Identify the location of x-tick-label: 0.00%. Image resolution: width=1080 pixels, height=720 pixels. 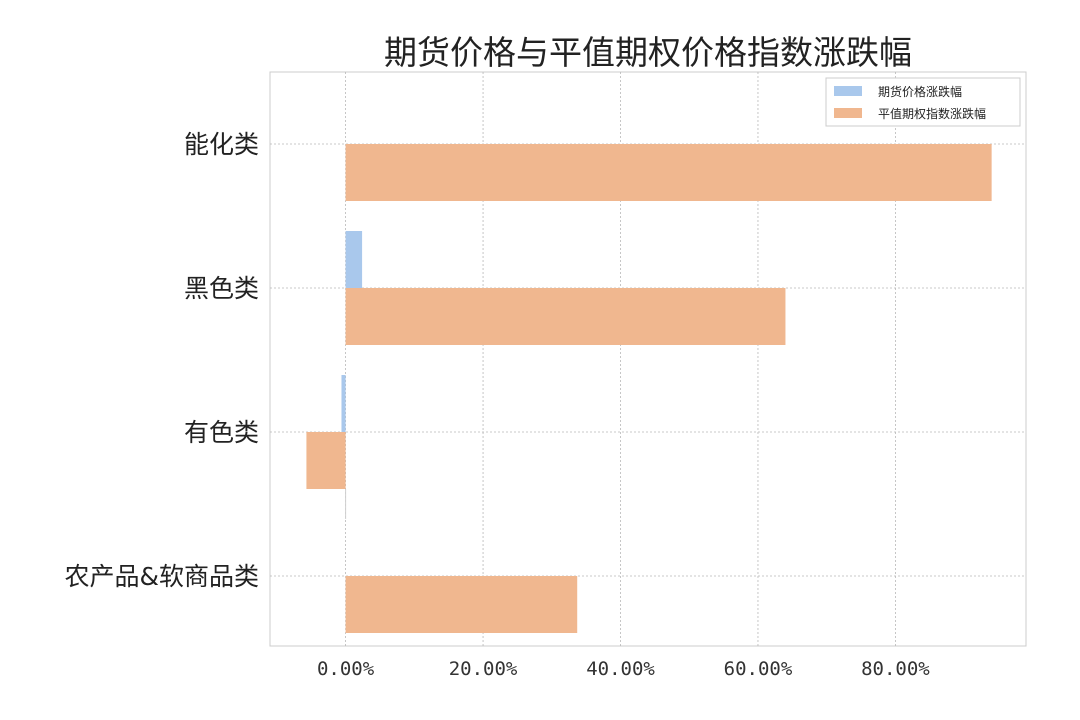
(346, 669).